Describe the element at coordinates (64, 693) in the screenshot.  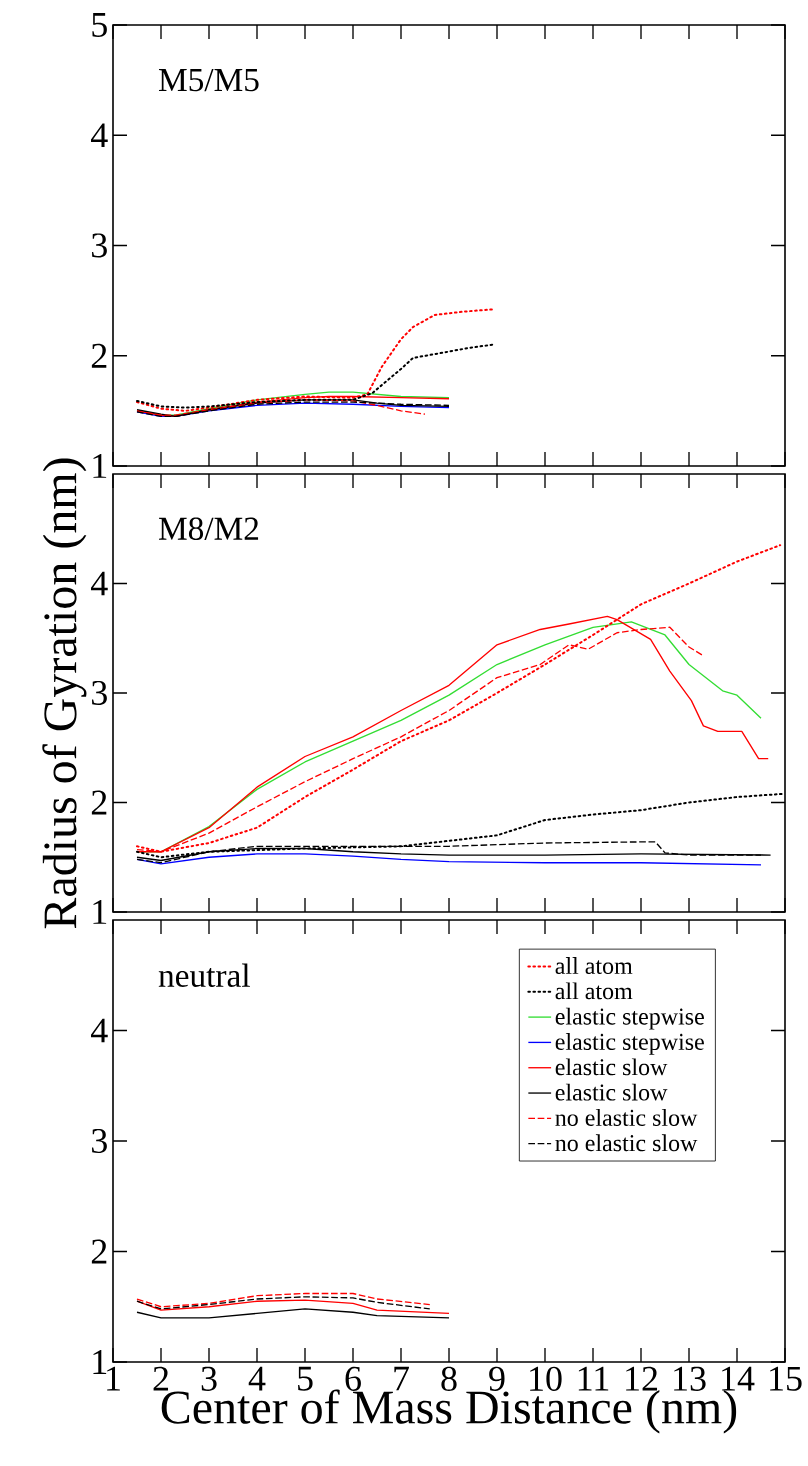
I see `y-axis-title: Radius of Gyration (nm)` at that location.